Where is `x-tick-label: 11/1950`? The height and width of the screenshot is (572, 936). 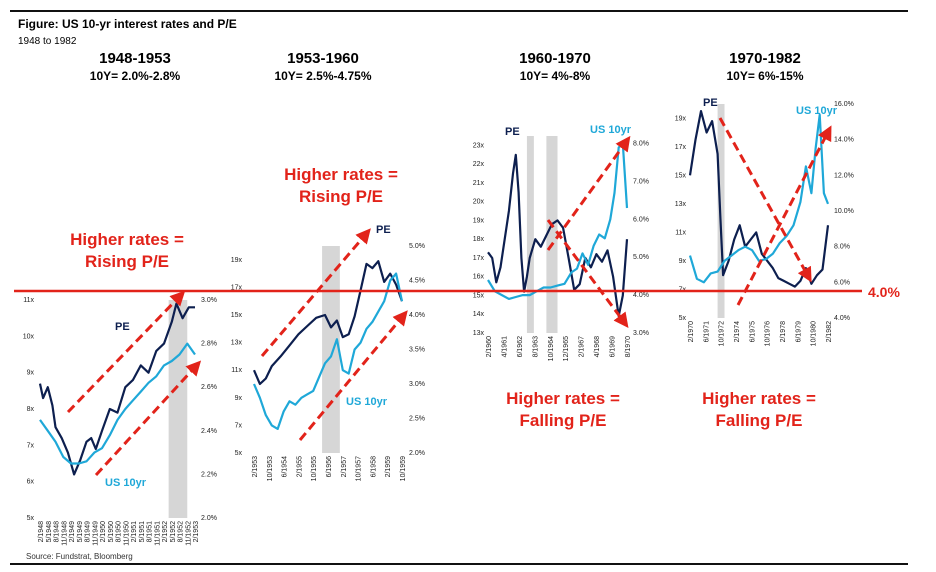
x-tick-label: 11/1950 is located at coordinates (126, 533).